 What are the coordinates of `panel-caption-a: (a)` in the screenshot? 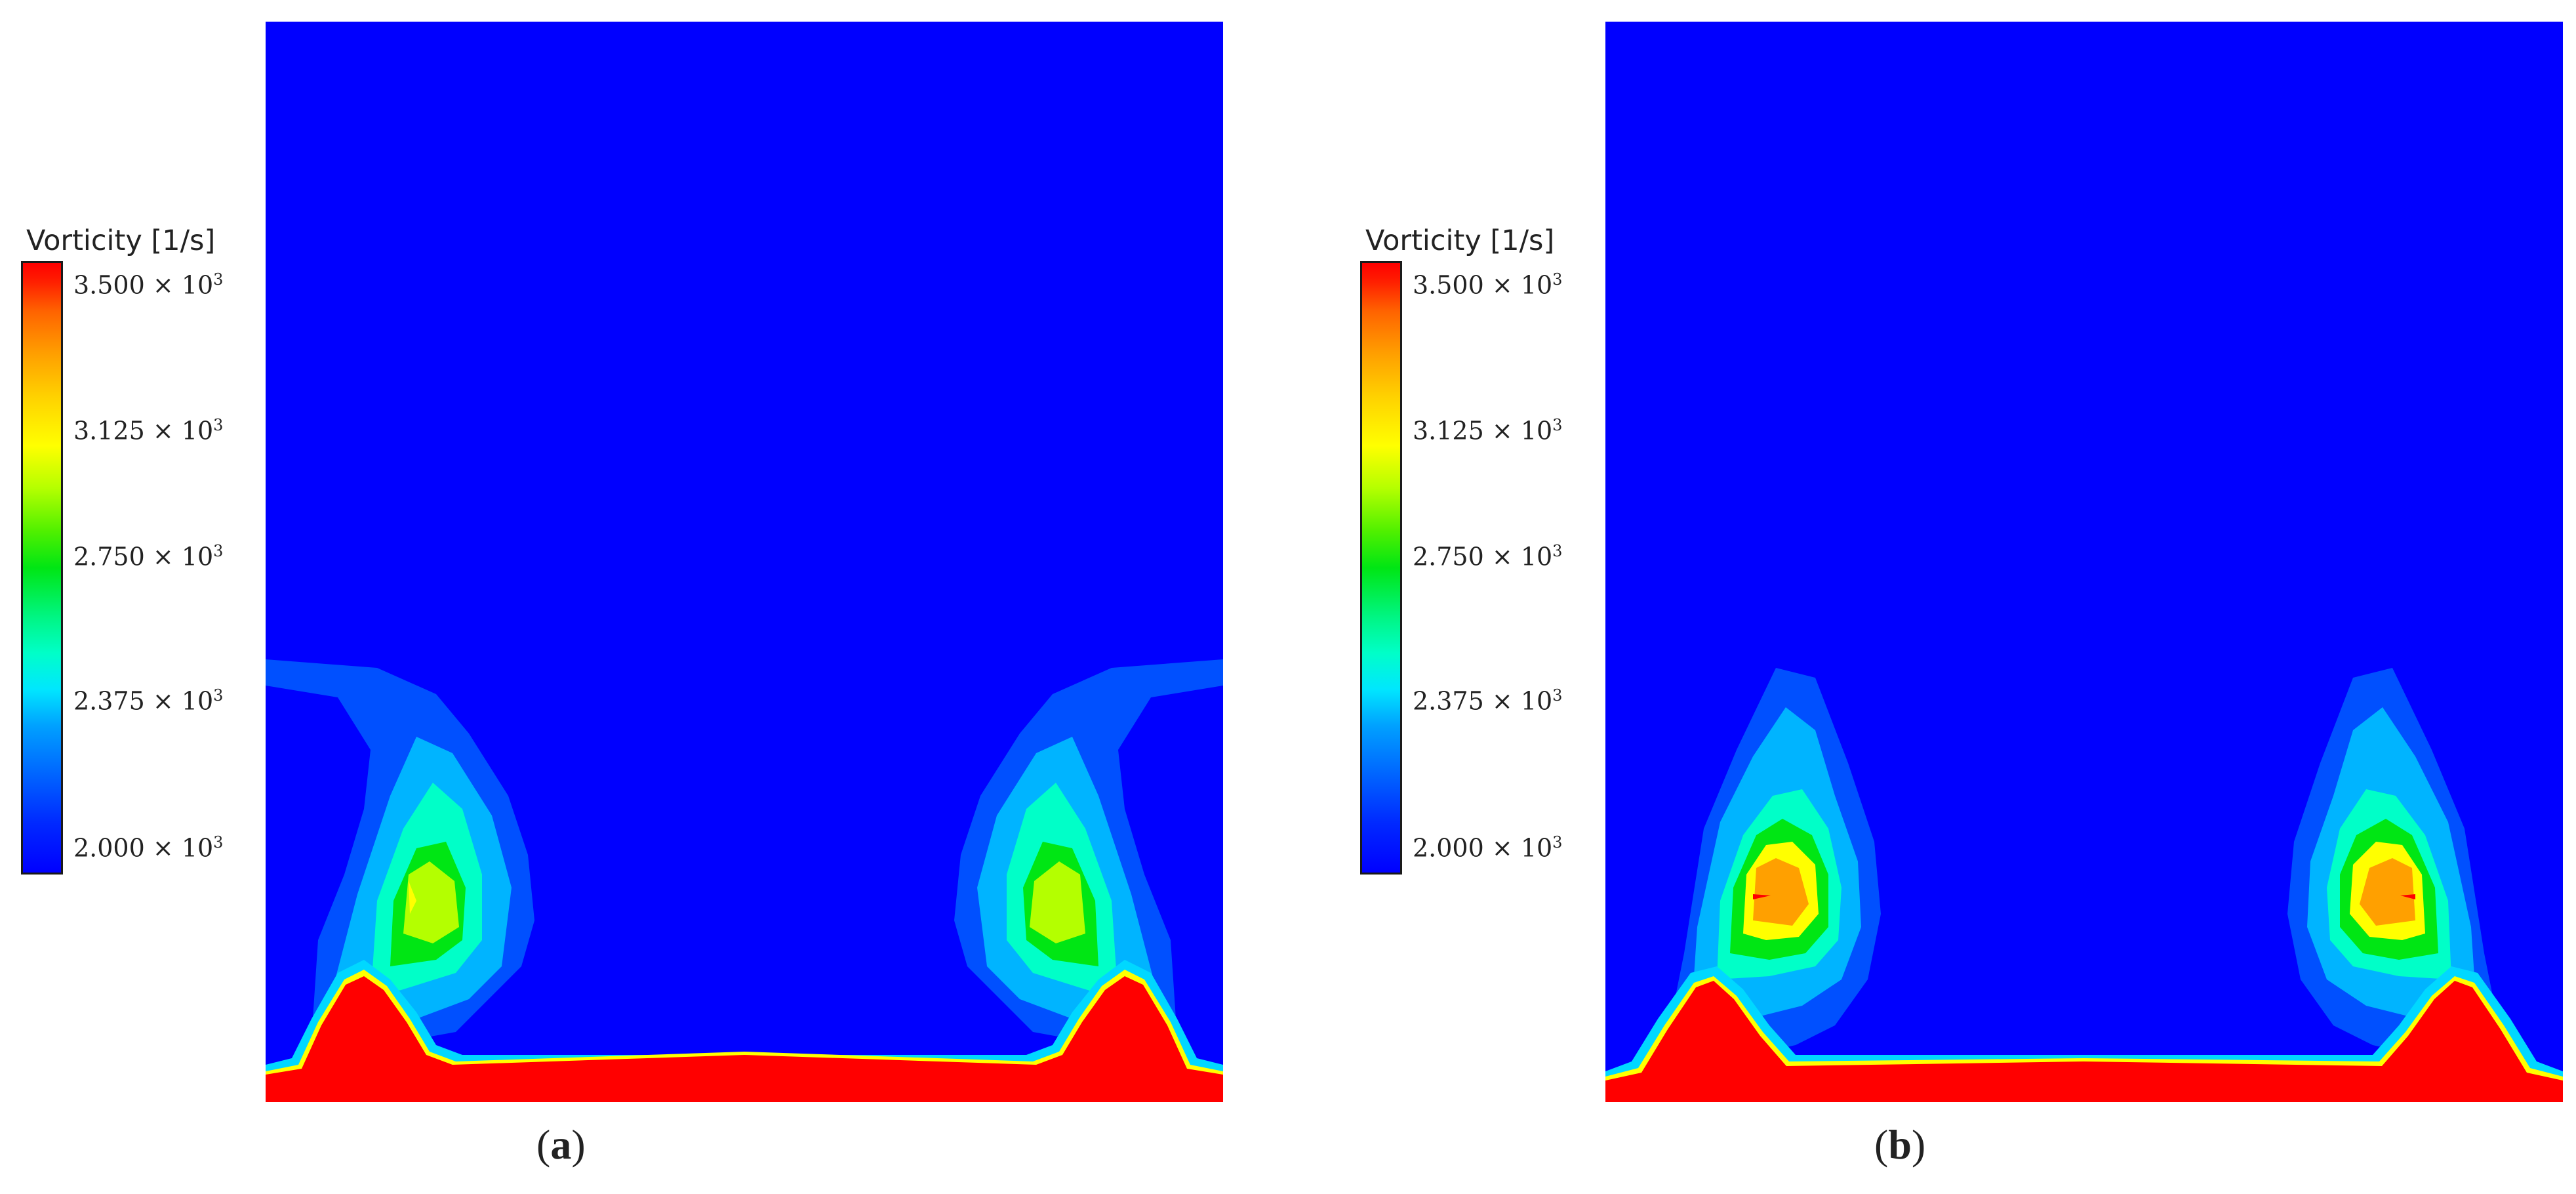 It's located at (561, 1144).